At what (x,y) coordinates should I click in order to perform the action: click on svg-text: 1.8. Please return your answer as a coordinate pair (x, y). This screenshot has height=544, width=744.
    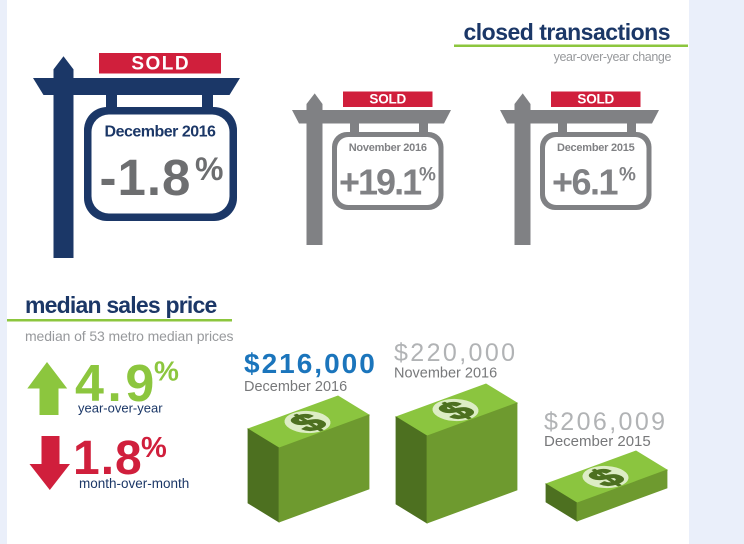
    Looking at the image, I should click on (108, 458).